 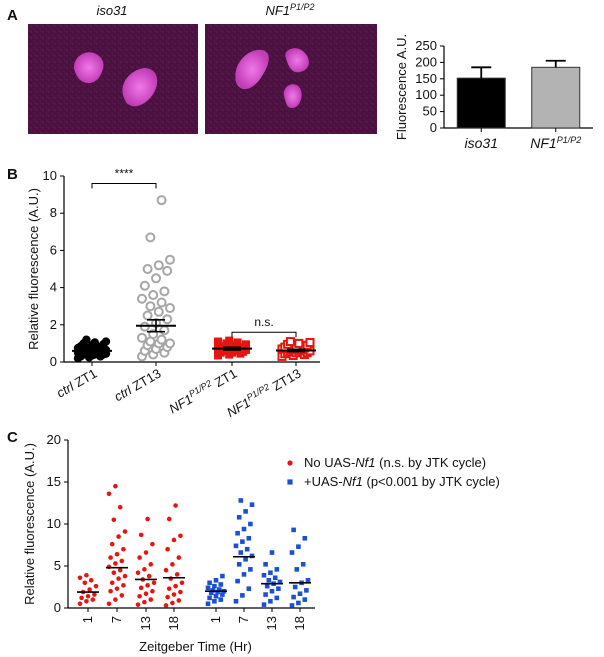 I want to click on y-axis-label-c: Relative fluorescence (A.U.), so click(x=29, y=524).